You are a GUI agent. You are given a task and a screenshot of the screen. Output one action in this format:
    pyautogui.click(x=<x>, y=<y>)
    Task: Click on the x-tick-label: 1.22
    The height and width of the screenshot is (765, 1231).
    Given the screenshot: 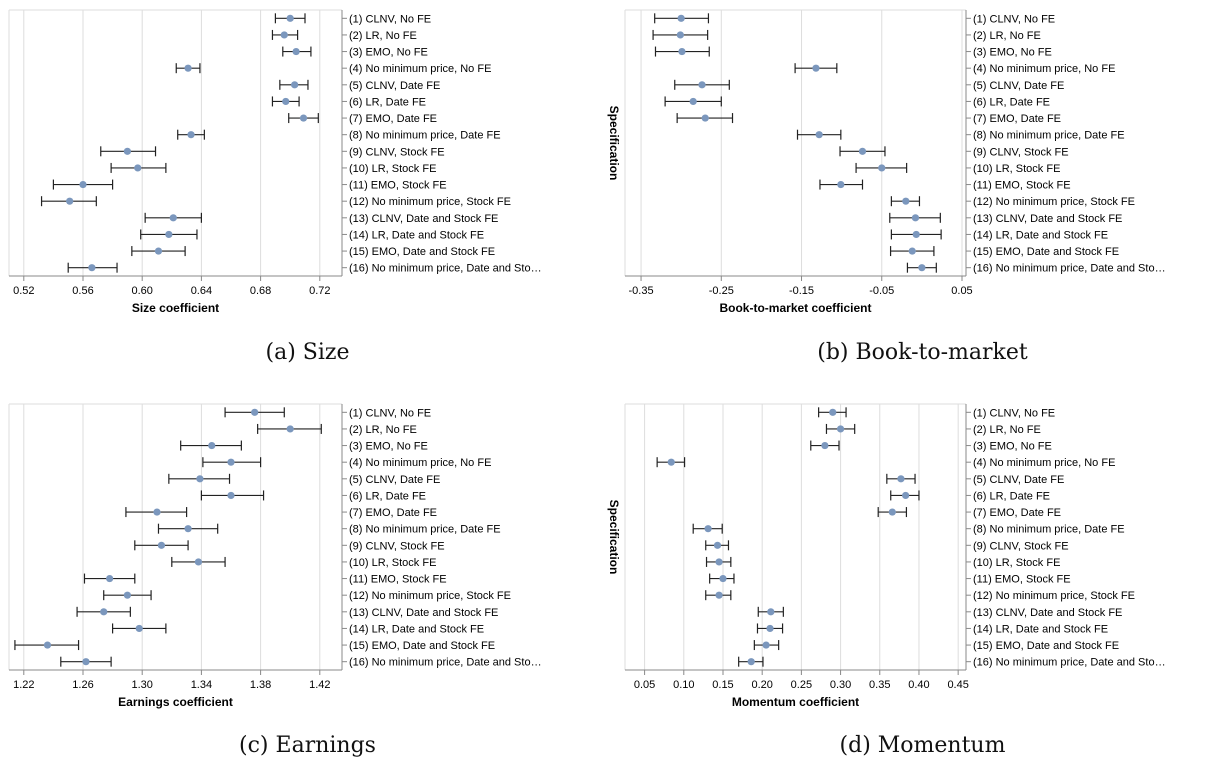 What is the action you would take?
    pyautogui.click(x=23, y=685)
    